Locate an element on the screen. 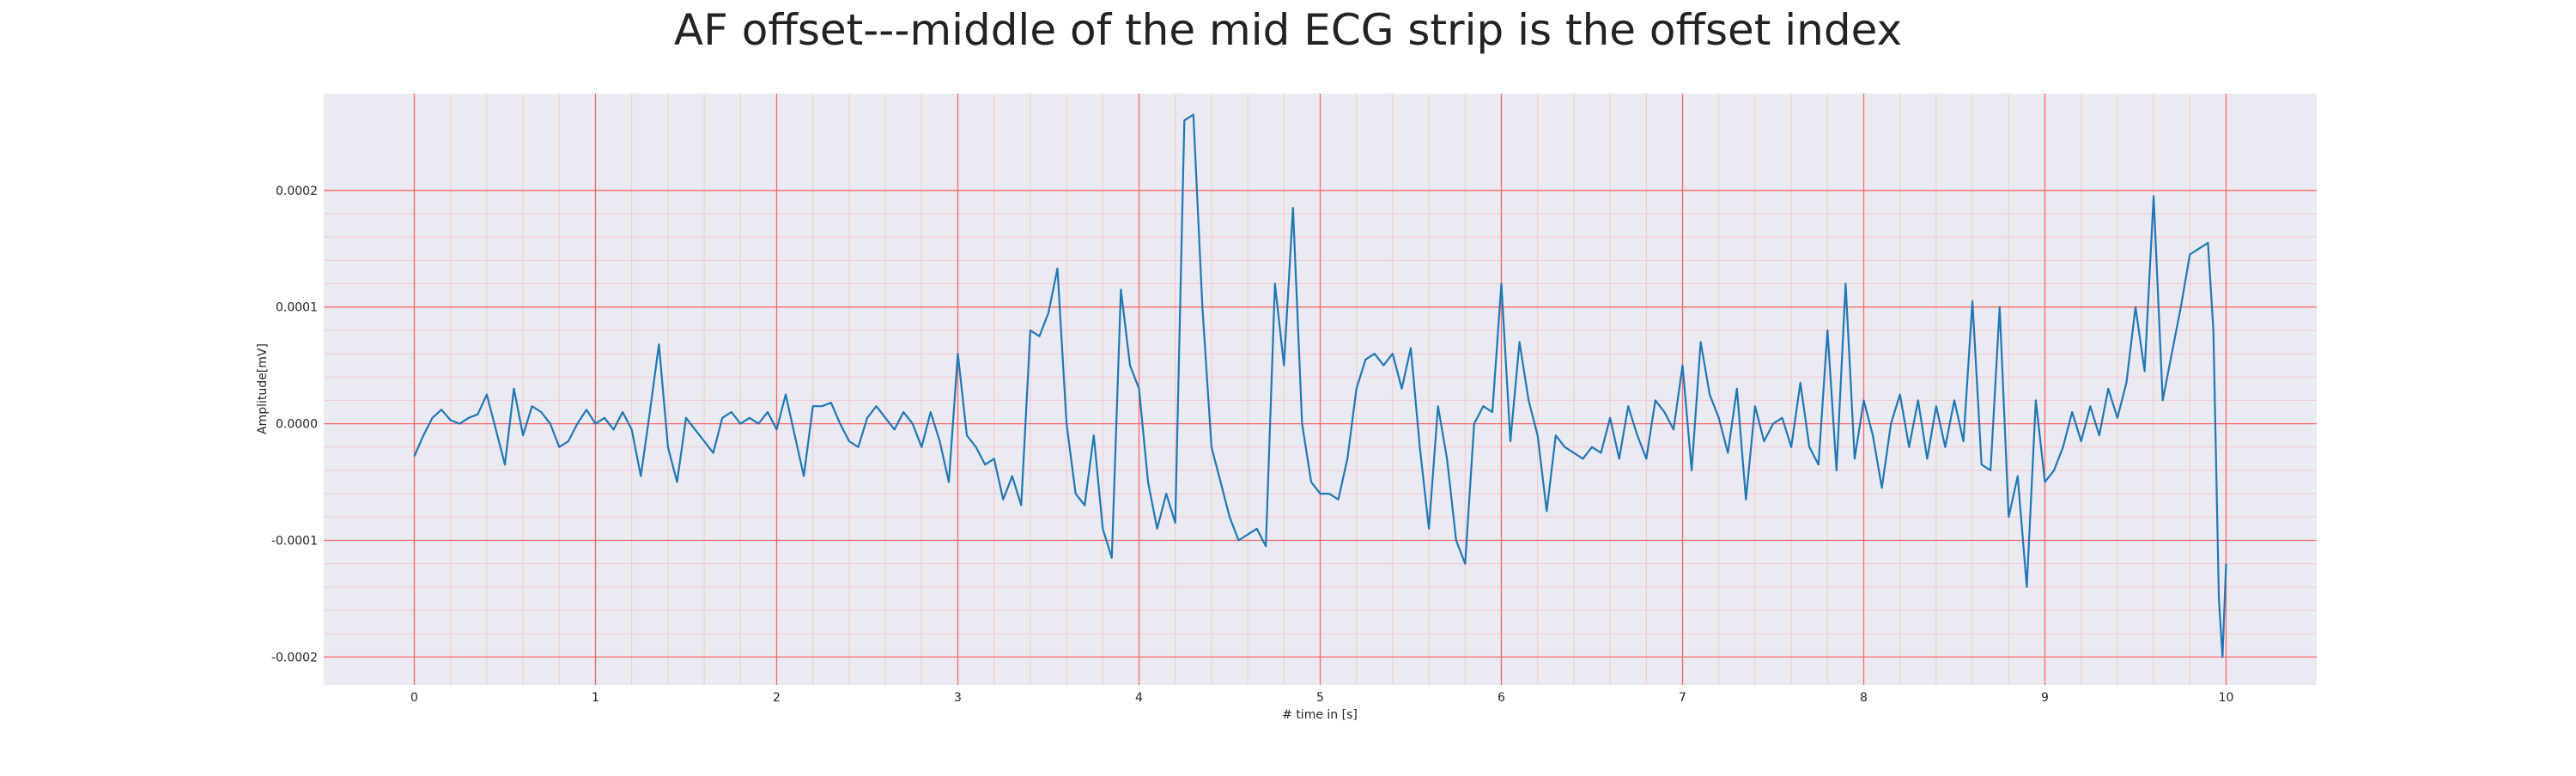  x-tick-label: 9 is located at coordinates (2045, 698).